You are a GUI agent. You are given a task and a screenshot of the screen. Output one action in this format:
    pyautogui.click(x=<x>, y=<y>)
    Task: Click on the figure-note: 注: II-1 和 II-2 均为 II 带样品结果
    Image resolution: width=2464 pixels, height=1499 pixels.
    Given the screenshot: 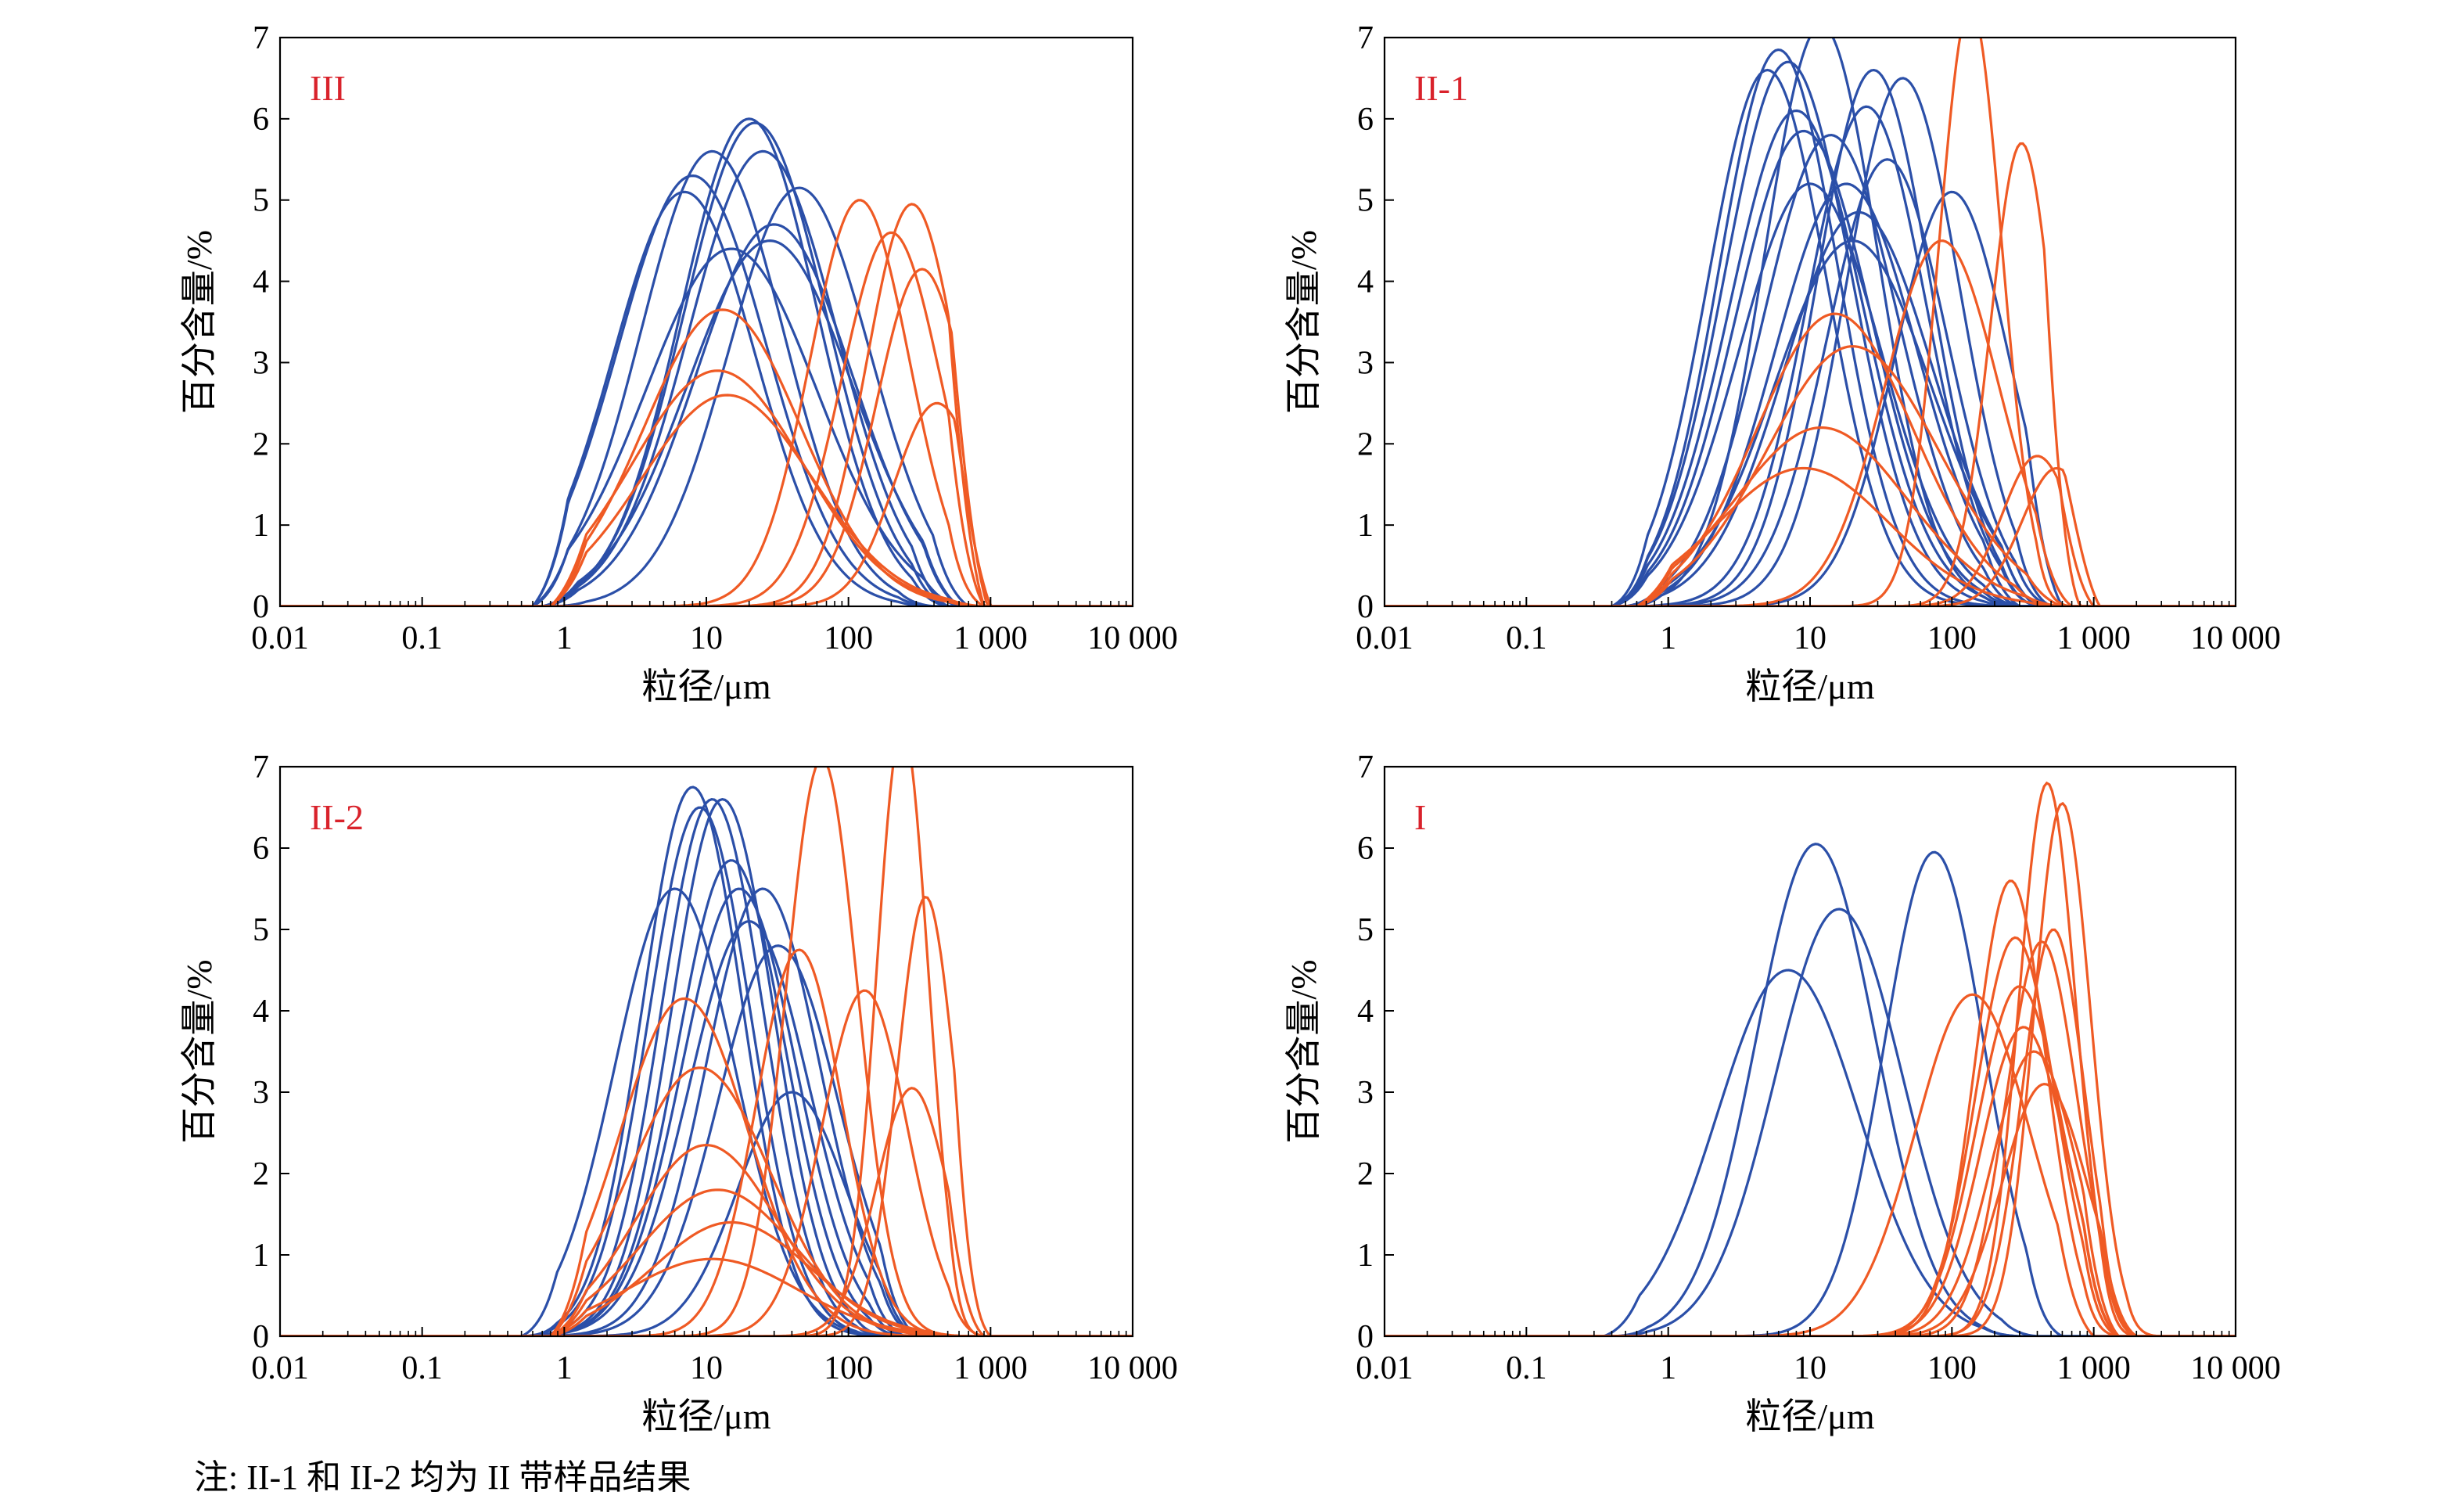 What is the action you would take?
    pyautogui.click(x=443, y=1477)
    